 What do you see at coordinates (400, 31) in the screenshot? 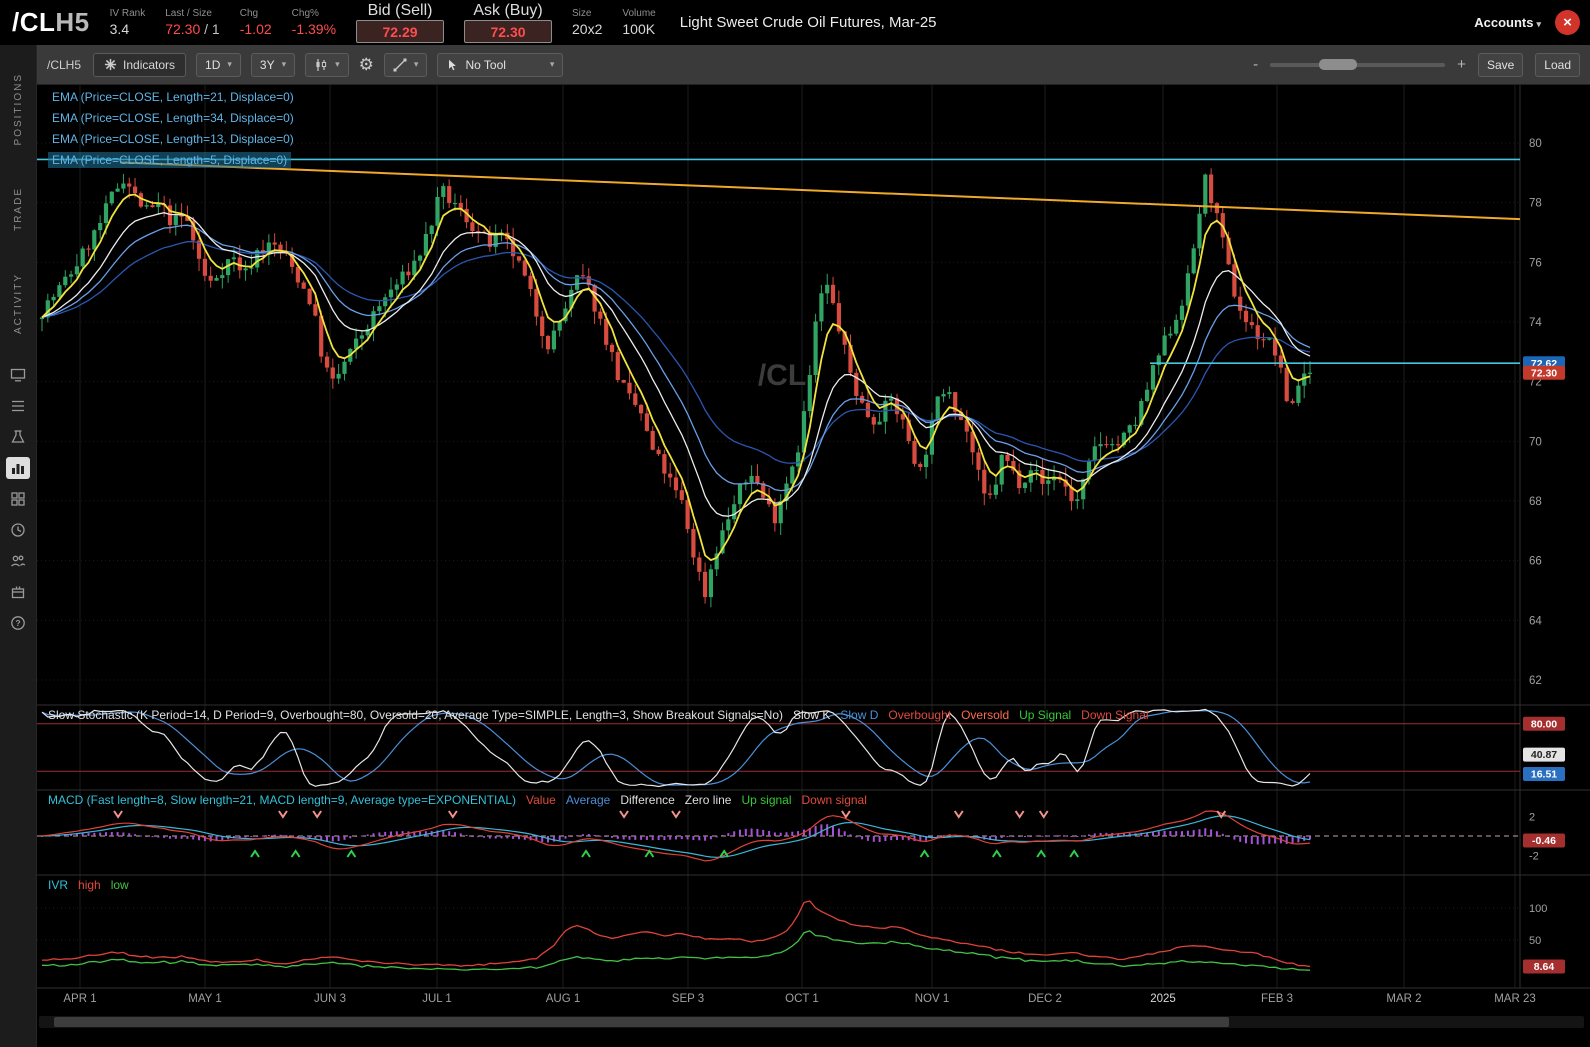
I see `bid-value: 72.29` at bounding box center [400, 31].